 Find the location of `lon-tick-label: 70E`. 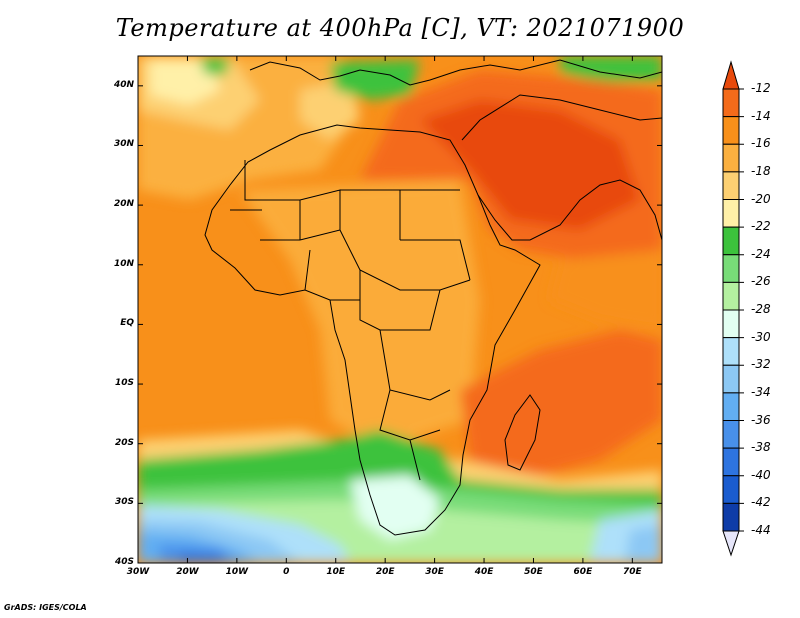

lon-tick-label: 70E is located at coordinates (632, 572).